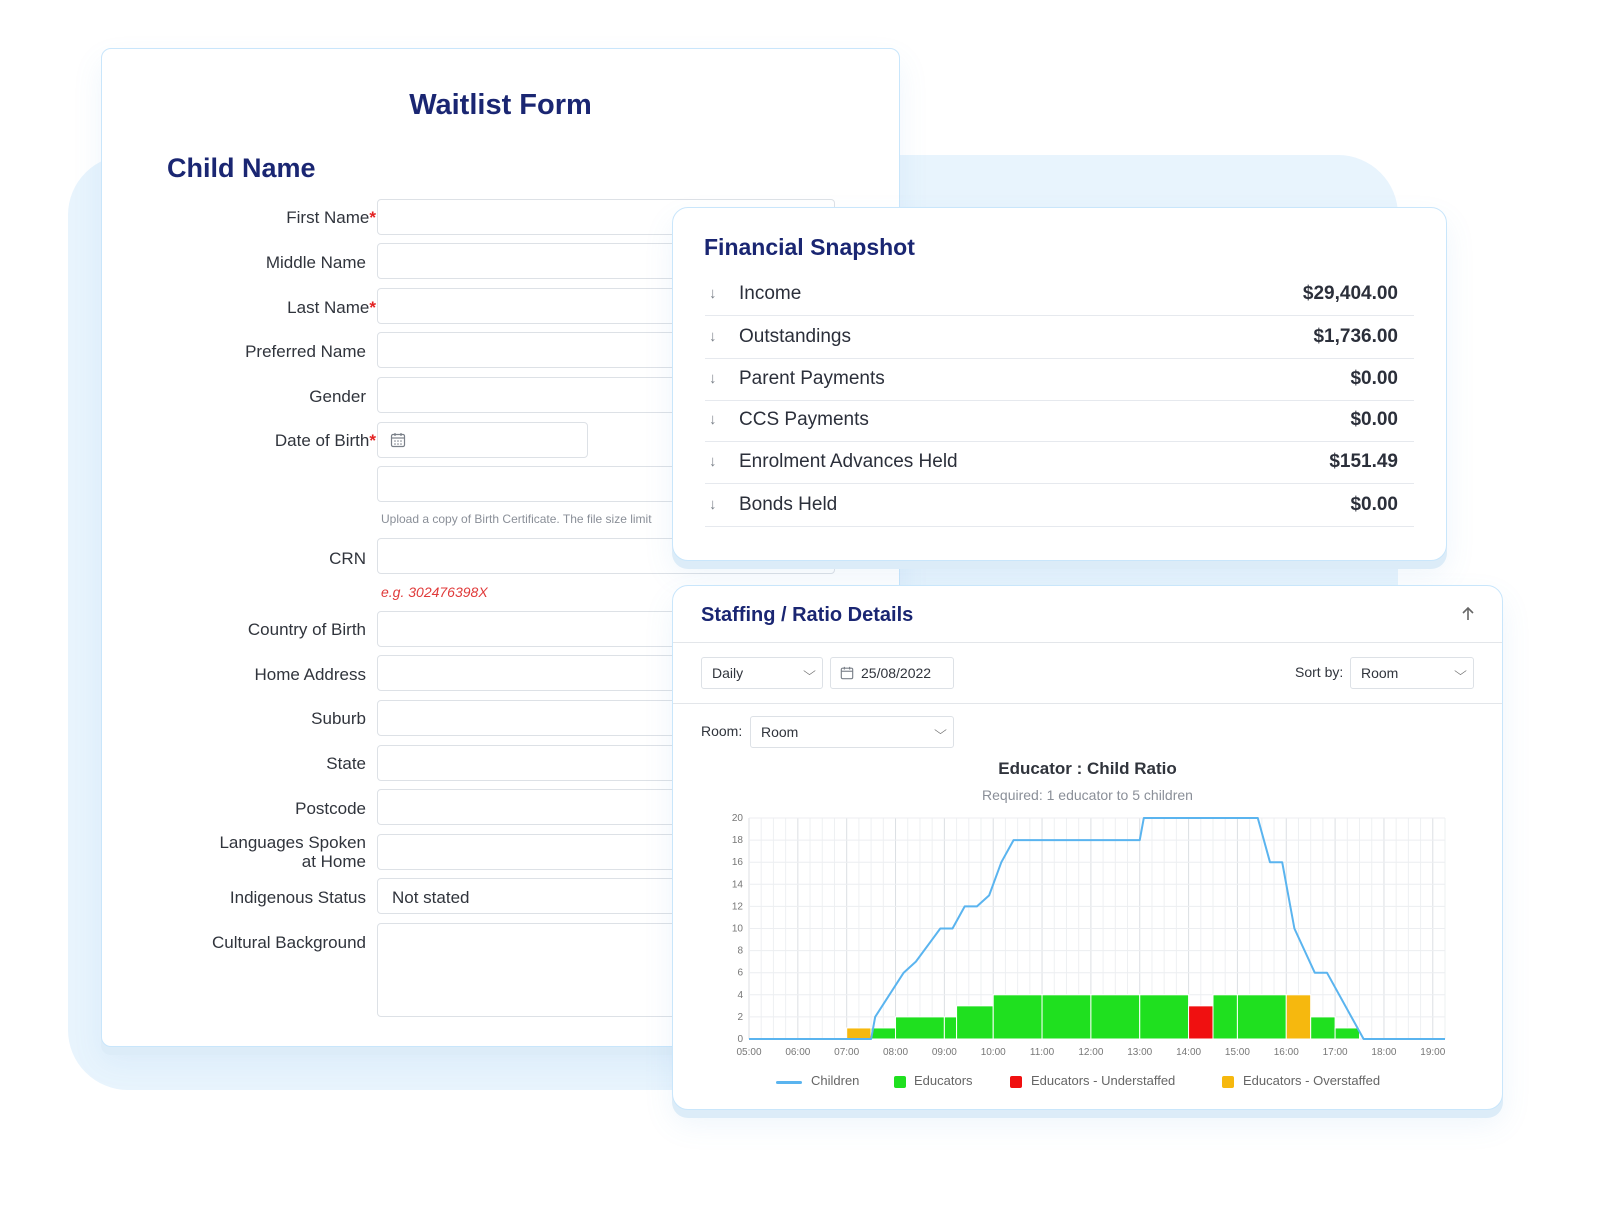  Describe the element at coordinates (738, 906) in the screenshot. I see `y-tick-label: 12` at that location.